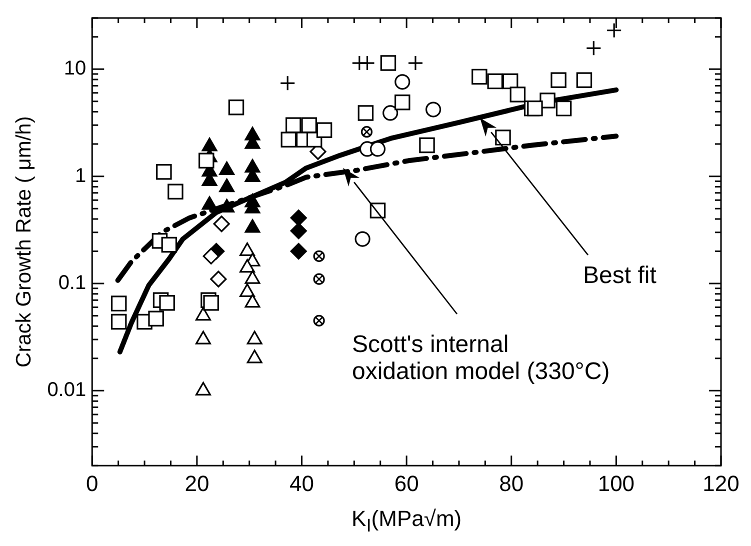 Image resolution: width=751 pixels, height=546 pixels. Describe the element at coordinates (620, 275) in the screenshot. I see `annotation: Best fit` at that location.